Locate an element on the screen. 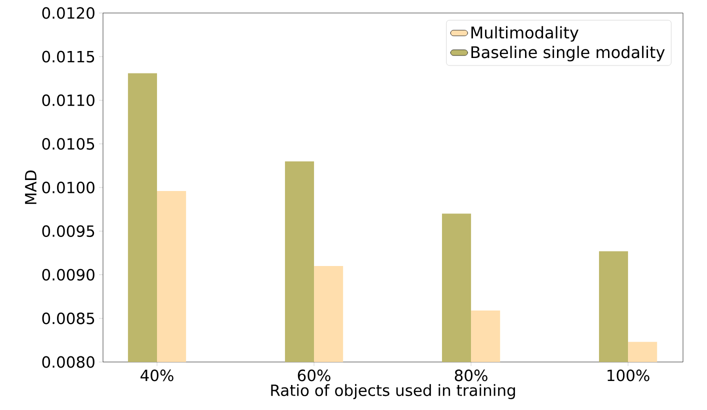  y-axis-title: MAD is located at coordinates (30, 187).